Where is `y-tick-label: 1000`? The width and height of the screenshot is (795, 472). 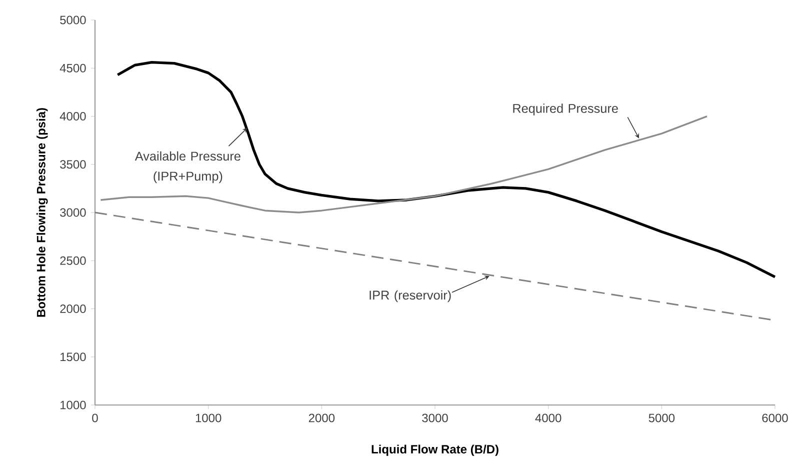 y-tick-label: 1000 is located at coordinates (73, 405).